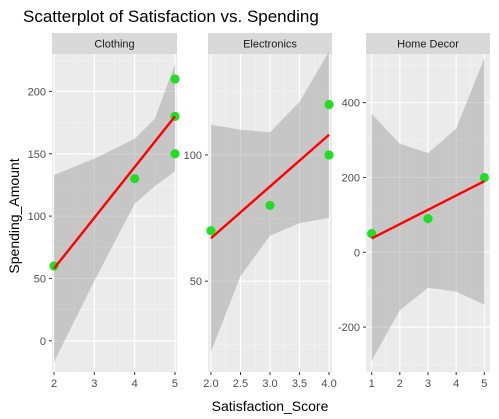 Image resolution: width=499 pixels, height=419 pixels. I want to click on facet-strip-label: Electronics, so click(270, 45).